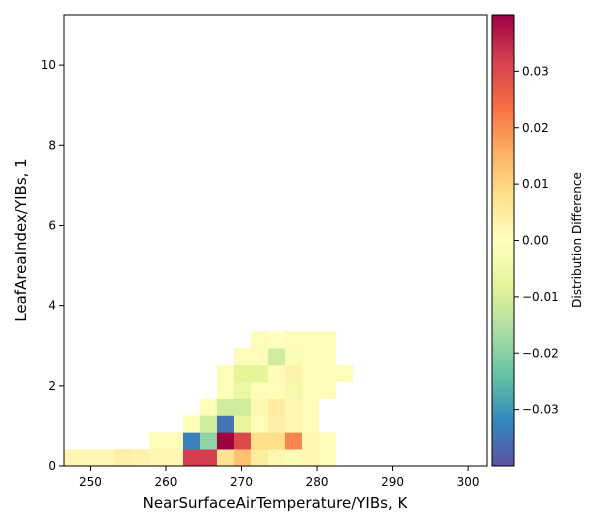 The height and width of the screenshot is (525, 600). Describe the element at coordinates (535, 71) in the screenshot. I see `colorbar-tick-label: 0.03` at that location.